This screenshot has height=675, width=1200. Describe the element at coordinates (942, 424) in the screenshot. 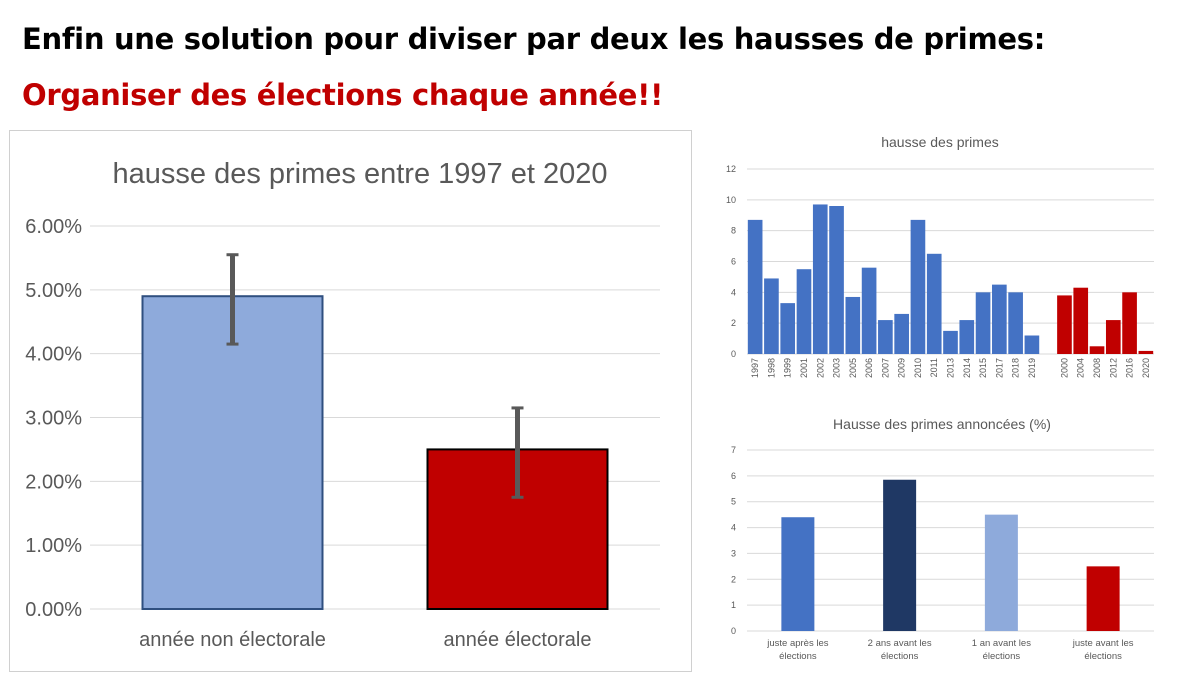

I see `chart-title: Hausse des primes annoncées (%)` at that location.